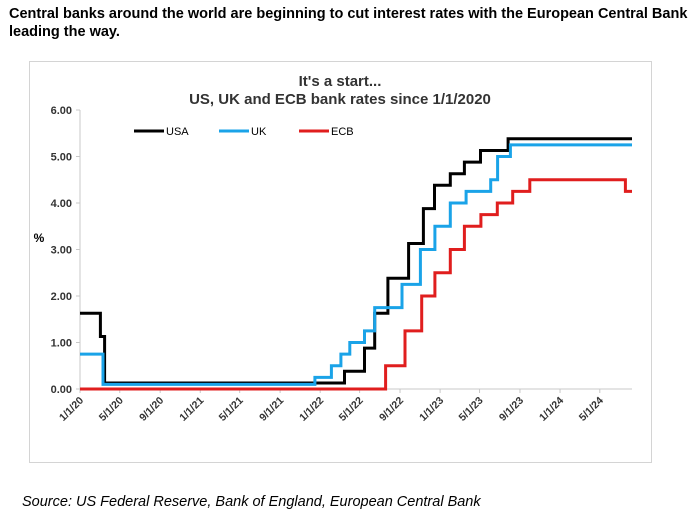 The height and width of the screenshot is (513, 696). Describe the element at coordinates (511, 409) in the screenshot. I see `x-tick-label: 9/1/23` at that location.